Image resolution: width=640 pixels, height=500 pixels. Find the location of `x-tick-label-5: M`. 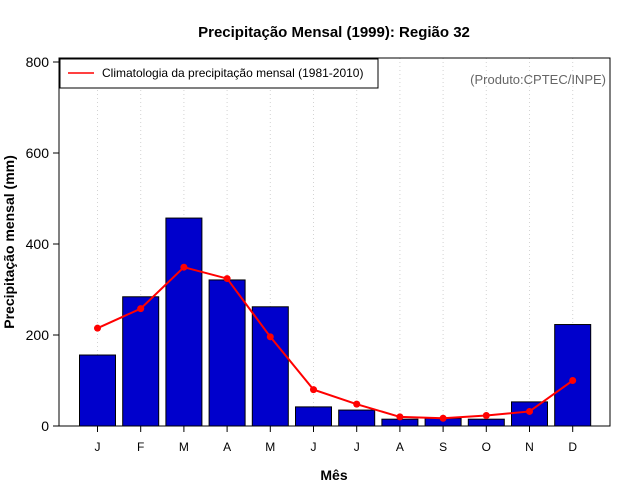

x-tick-label-5: M is located at coordinates (270, 447).